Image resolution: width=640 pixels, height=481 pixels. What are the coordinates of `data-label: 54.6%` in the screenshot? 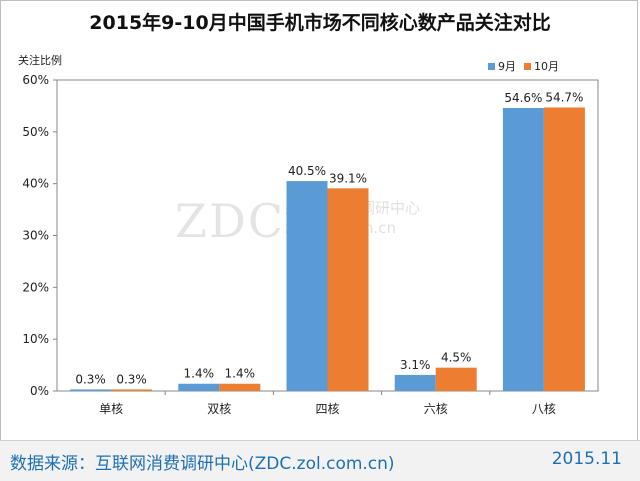 It's located at (523, 98).